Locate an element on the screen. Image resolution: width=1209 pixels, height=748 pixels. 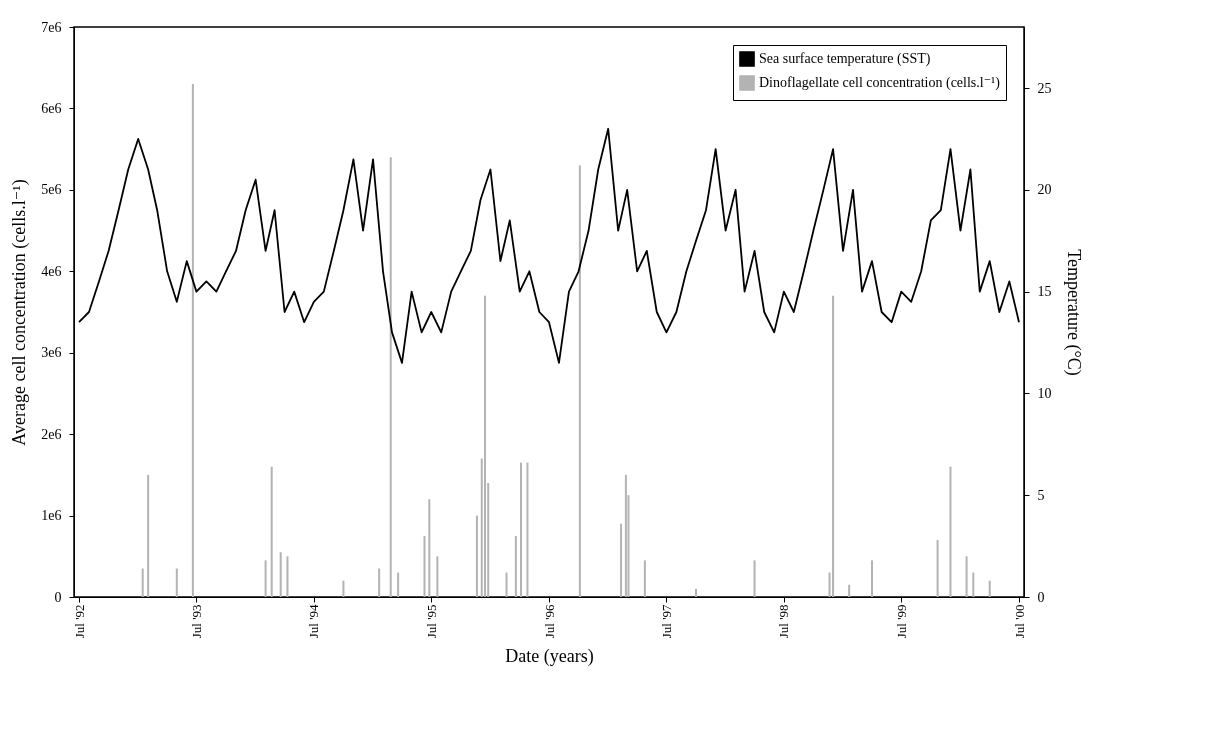
x-tick-label: Jul '94 is located at coordinates (314, 621).